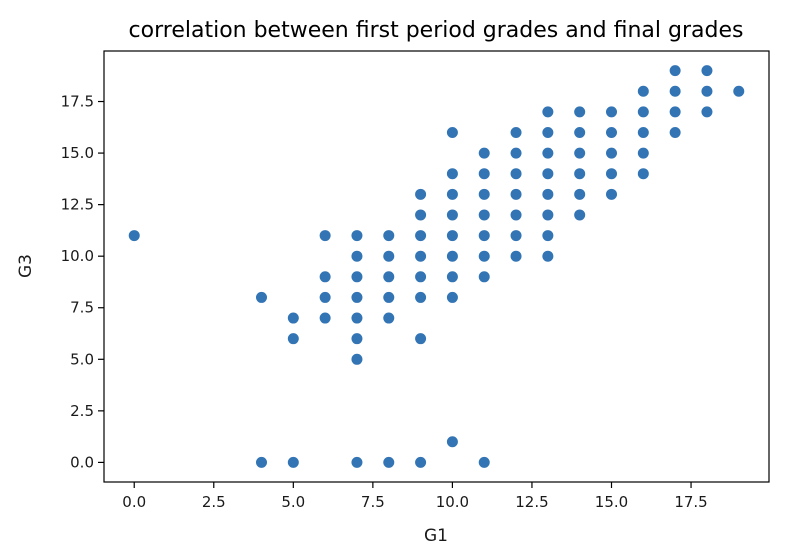  I want to click on x-tick-label: 10.0, so click(452, 502).